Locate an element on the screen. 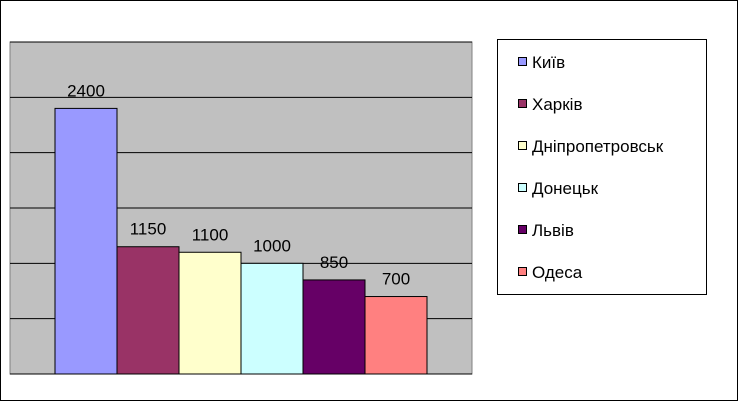 This screenshot has height=402, width=739. data-label: 850 is located at coordinates (334, 262).